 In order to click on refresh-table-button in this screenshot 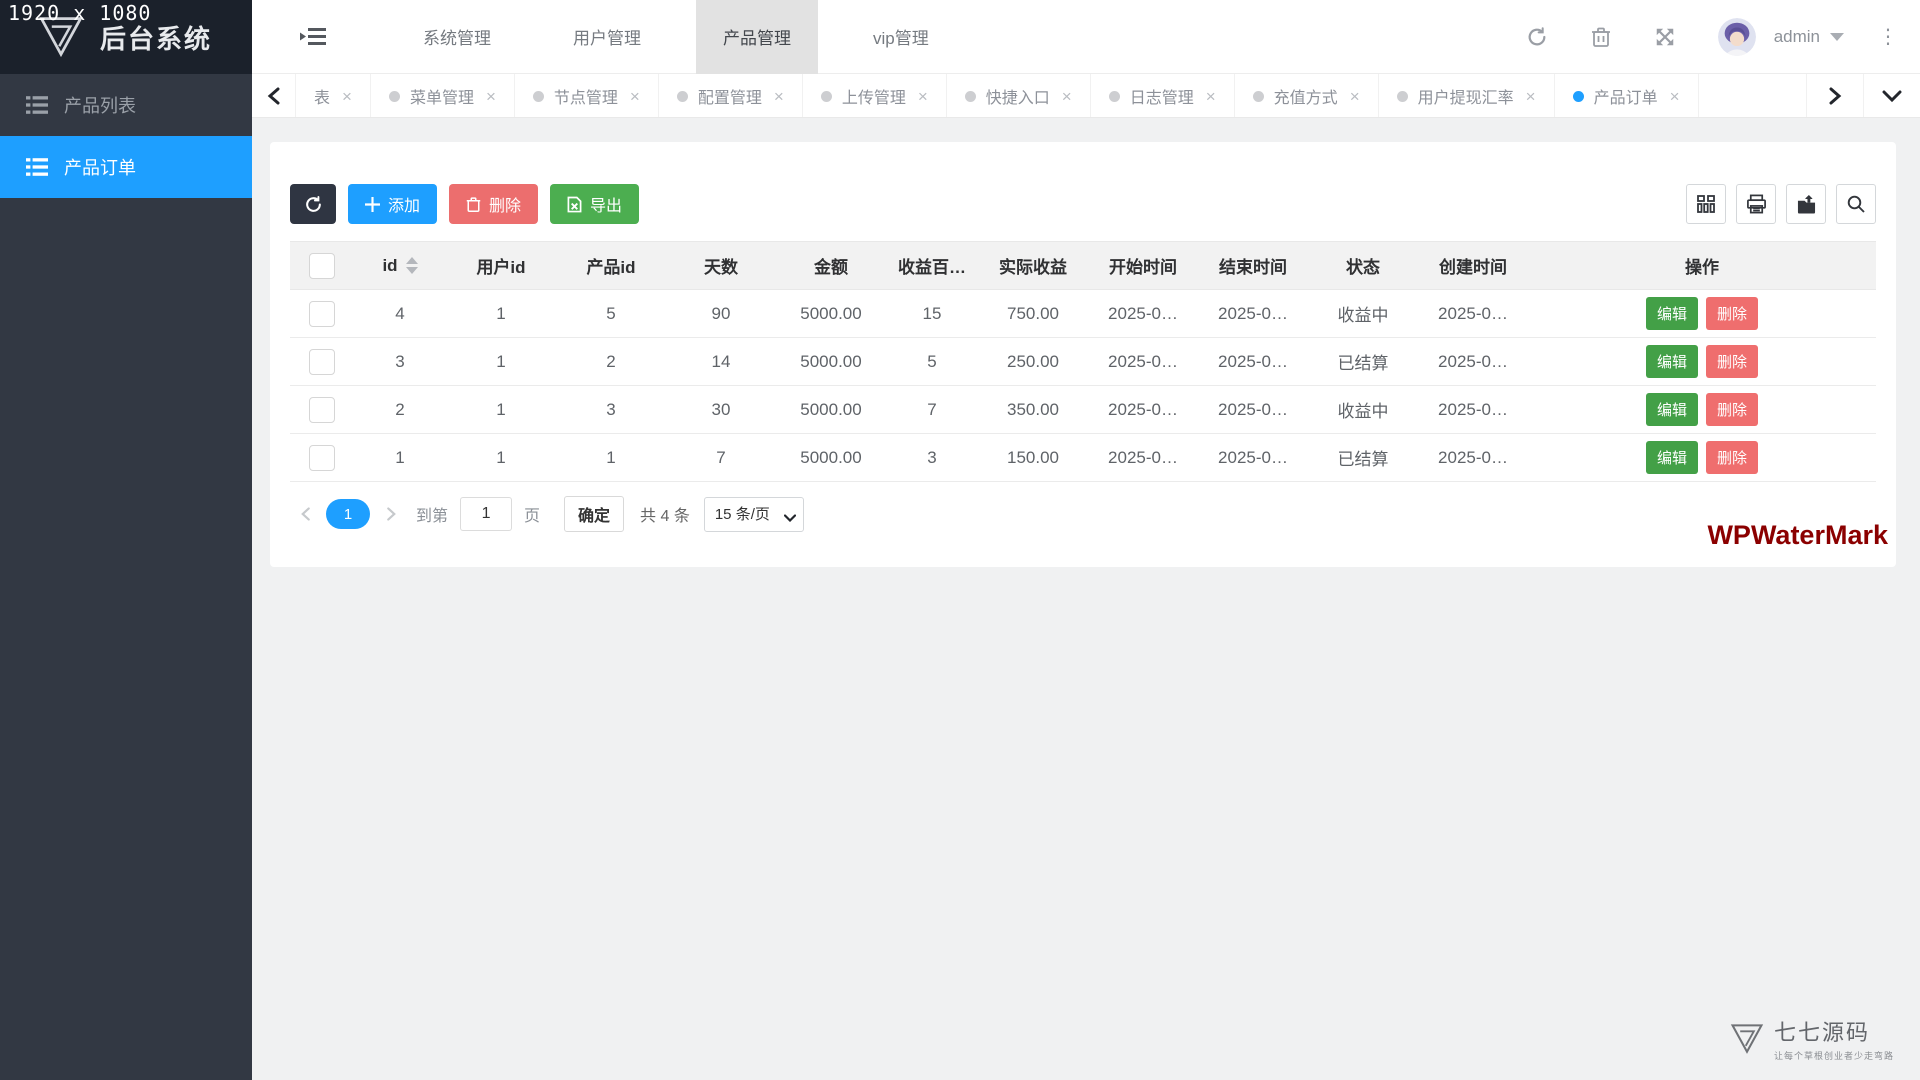, I will do `click(313, 204)`.